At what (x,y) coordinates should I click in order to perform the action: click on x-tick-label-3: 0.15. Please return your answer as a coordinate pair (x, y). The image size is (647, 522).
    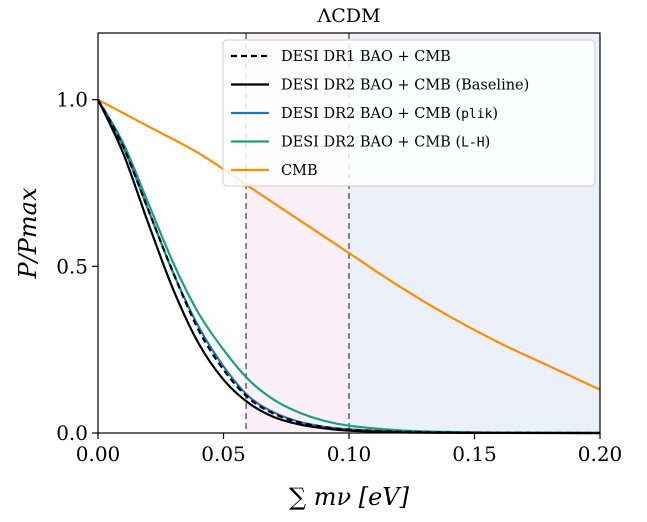
    Looking at the image, I should click on (474, 454).